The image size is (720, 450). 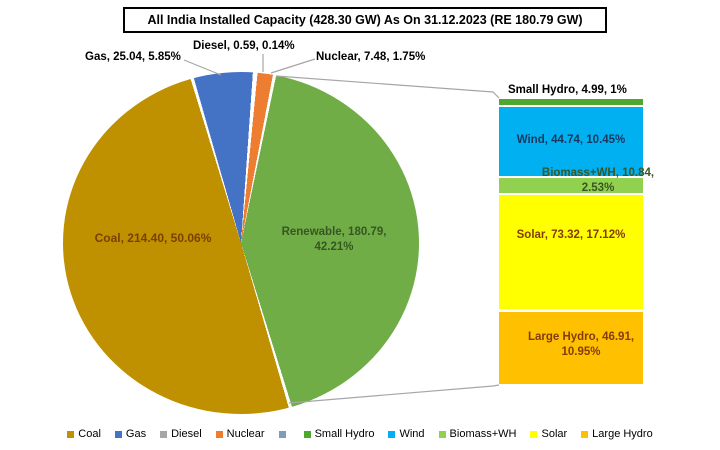 I want to click on pie-label-nuclear: Nuclear, 7.48, 1.75%, so click(x=371, y=57).